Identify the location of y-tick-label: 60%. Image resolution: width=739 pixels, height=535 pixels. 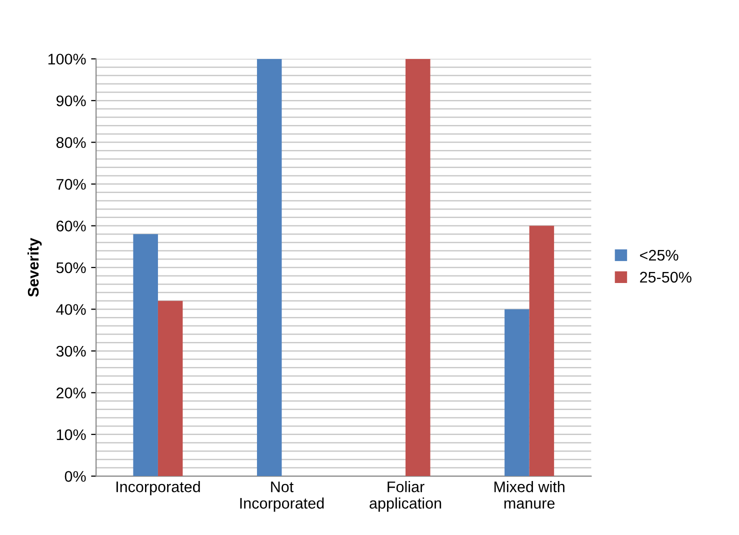
(71, 226).